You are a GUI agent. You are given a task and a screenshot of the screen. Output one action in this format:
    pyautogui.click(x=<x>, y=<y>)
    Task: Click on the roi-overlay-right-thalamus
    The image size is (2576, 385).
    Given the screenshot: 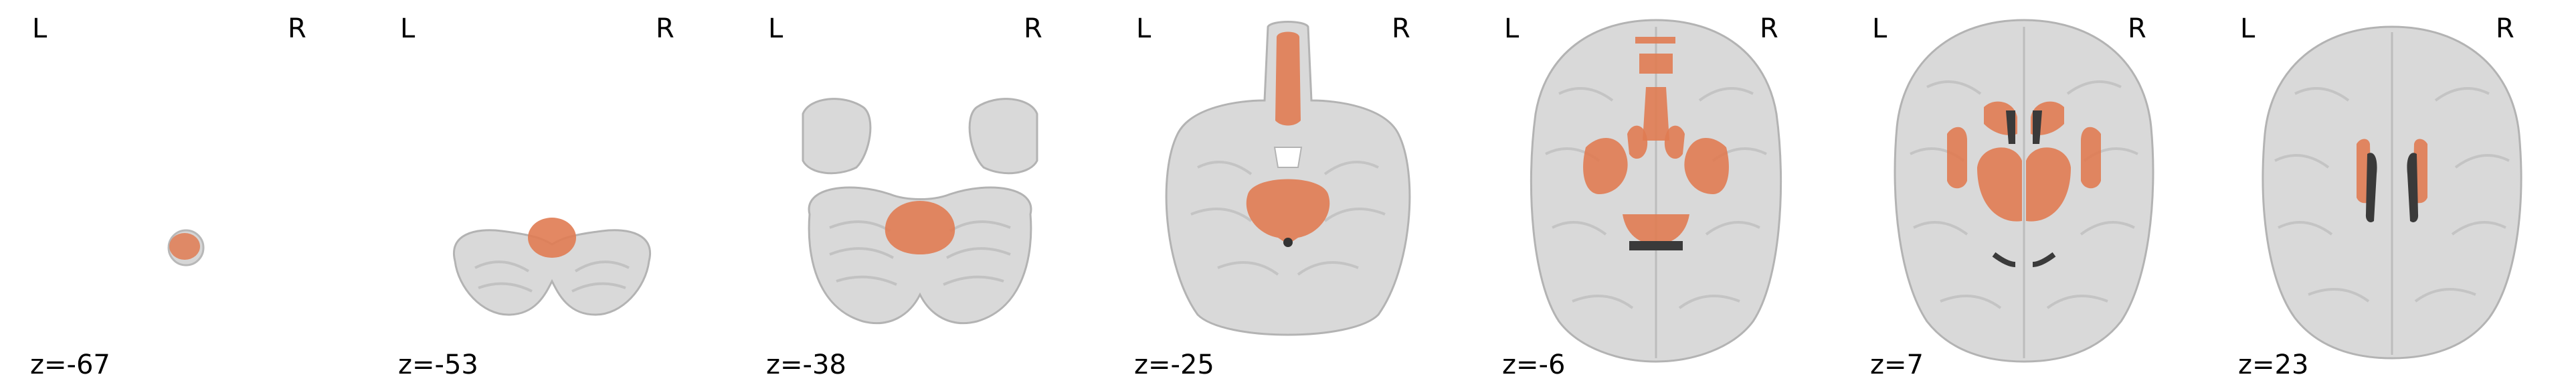 What is the action you would take?
    pyautogui.click(x=2048, y=184)
    